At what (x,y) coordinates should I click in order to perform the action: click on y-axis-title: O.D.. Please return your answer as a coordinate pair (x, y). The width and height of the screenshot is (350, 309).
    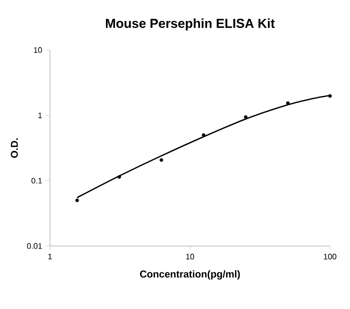
    Looking at the image, I should click on (14, 148).